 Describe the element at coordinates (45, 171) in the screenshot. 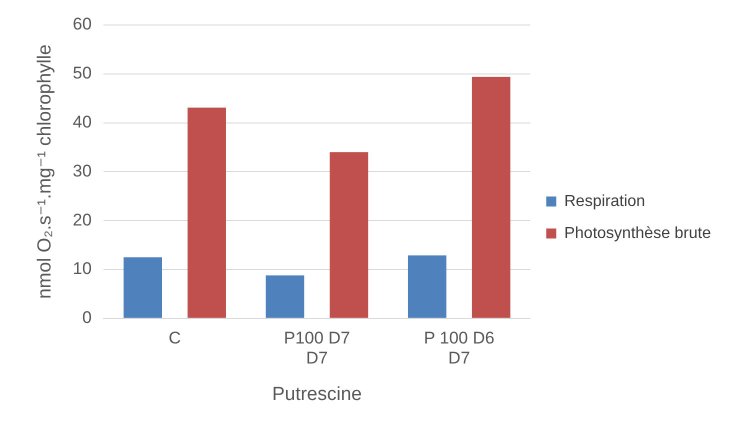

I see `y-axis-title: nmol O₂.s⁻¹.mg⁻¹ chlorophylle` at that location.